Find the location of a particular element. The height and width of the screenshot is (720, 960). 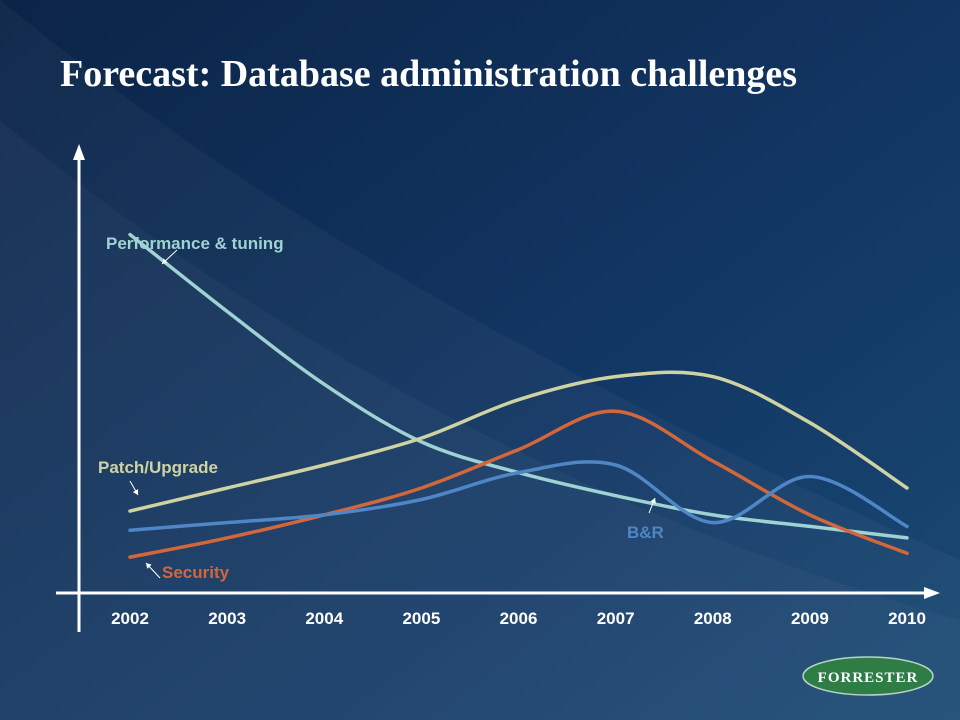

x-tick-label: 2006 is located at coordinates (519, 618).